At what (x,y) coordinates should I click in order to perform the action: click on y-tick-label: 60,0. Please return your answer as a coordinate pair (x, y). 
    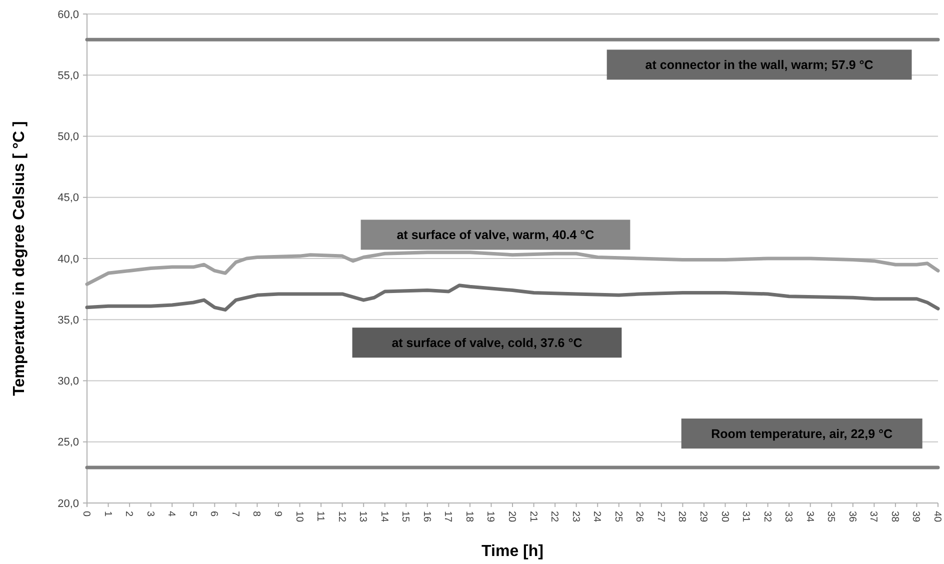
    Looking at the image, I should click on (68, 14).